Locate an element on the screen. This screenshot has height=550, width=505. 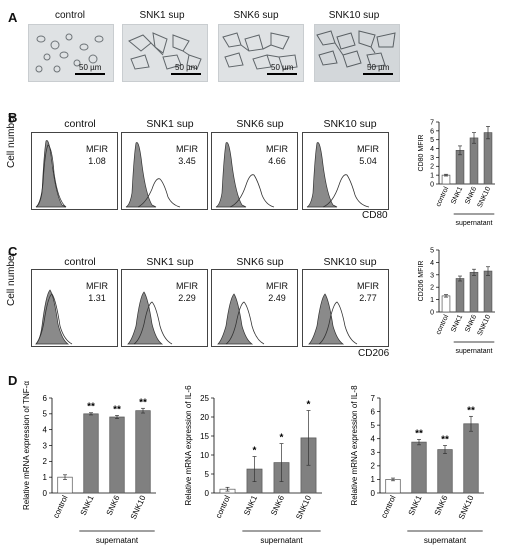
mfir-value: 2.29 is located at coordinates (187, 298).